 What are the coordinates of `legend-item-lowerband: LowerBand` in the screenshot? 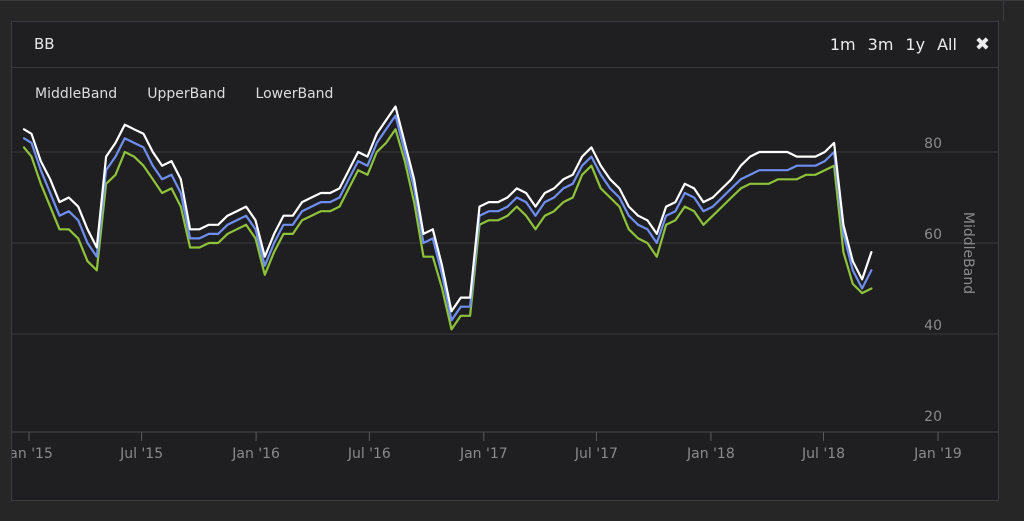 It's located at (294, 94).